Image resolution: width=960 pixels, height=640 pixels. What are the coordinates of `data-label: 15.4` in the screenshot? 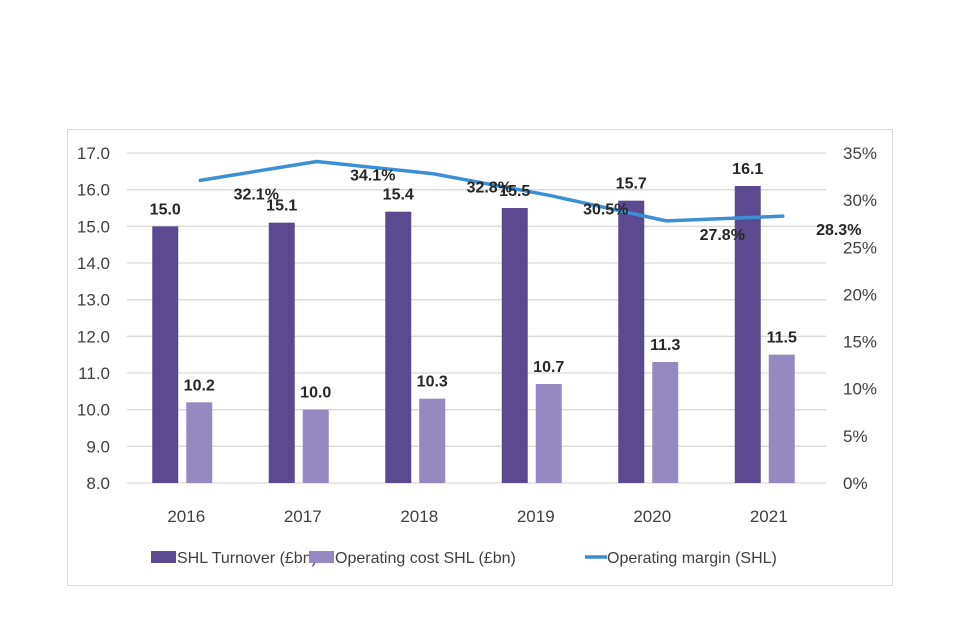 It's located at (398, 195).